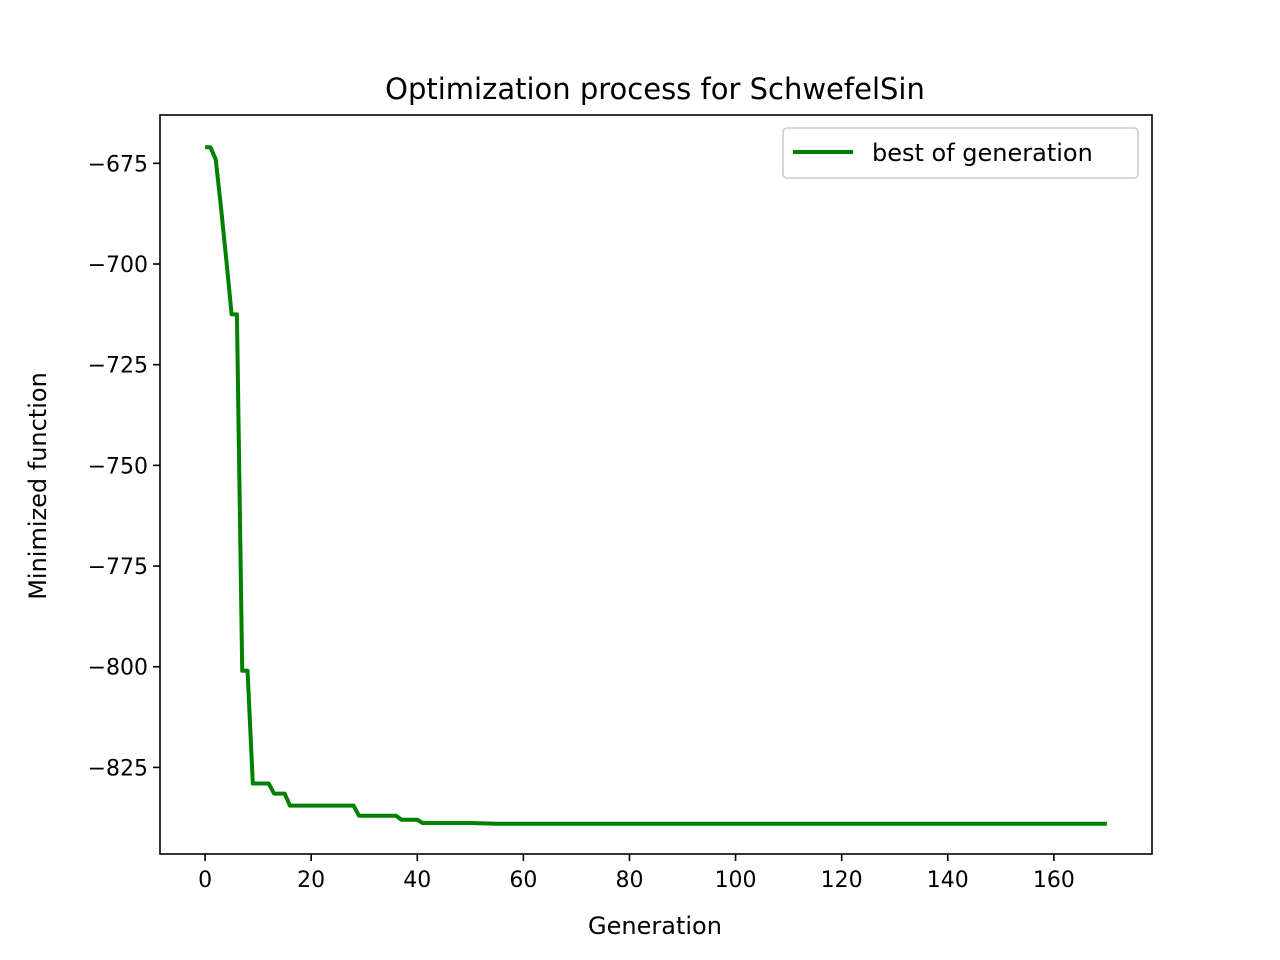 This screenshot has width=1280, height=960. I want to click on legend-label: best of generation, so click(982, 153).